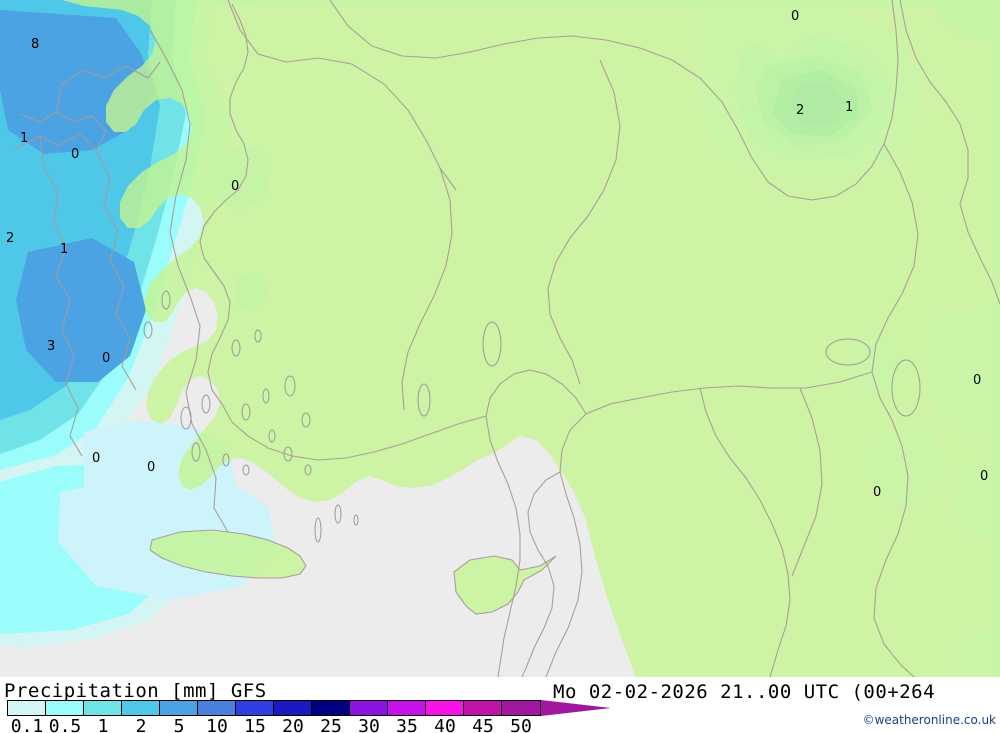  Describe the element at coordinates (894, 548) in the screenshot. I see `border-iran-east` at that location.